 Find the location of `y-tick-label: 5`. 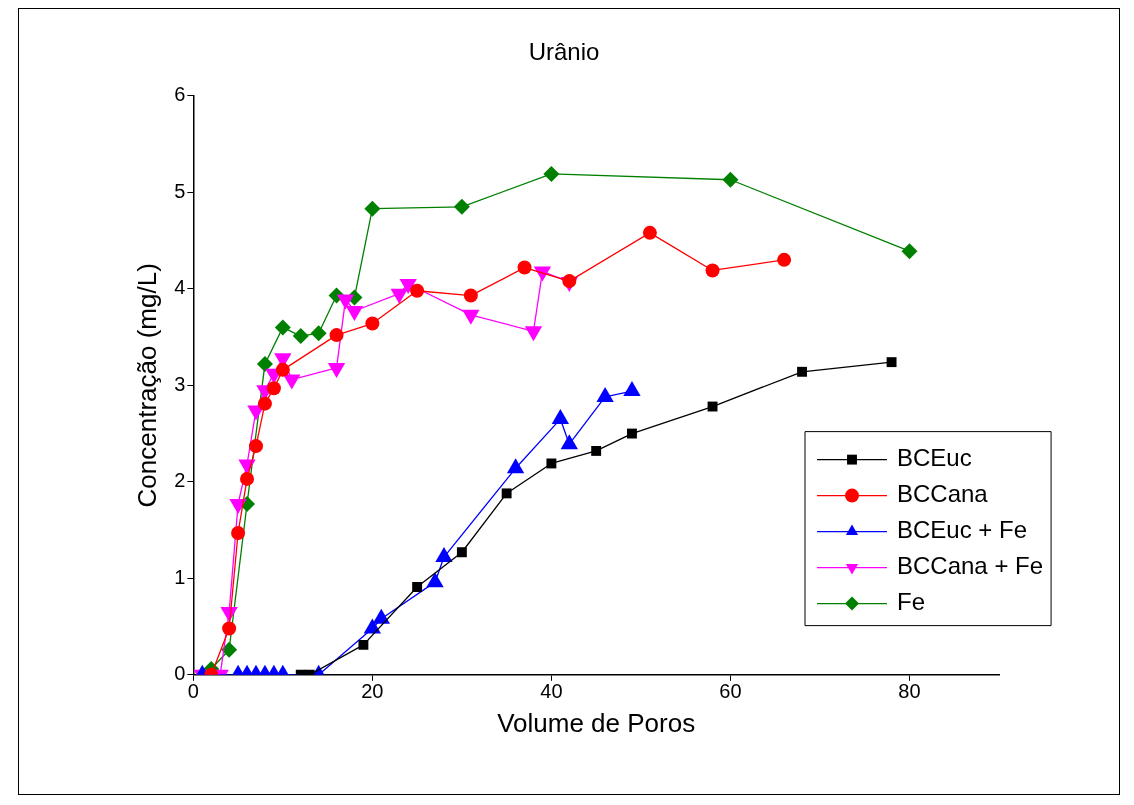

y-tick-label: 5 is located at coordinates (180, 190).